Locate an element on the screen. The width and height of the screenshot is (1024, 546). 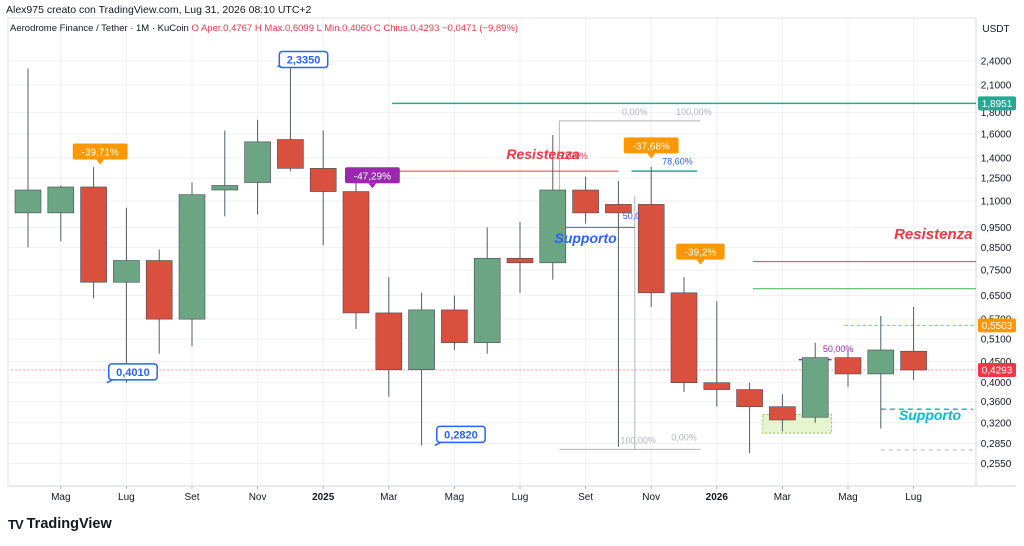
y-tick-label: 0,8500 is located at coordinates (996, 248).